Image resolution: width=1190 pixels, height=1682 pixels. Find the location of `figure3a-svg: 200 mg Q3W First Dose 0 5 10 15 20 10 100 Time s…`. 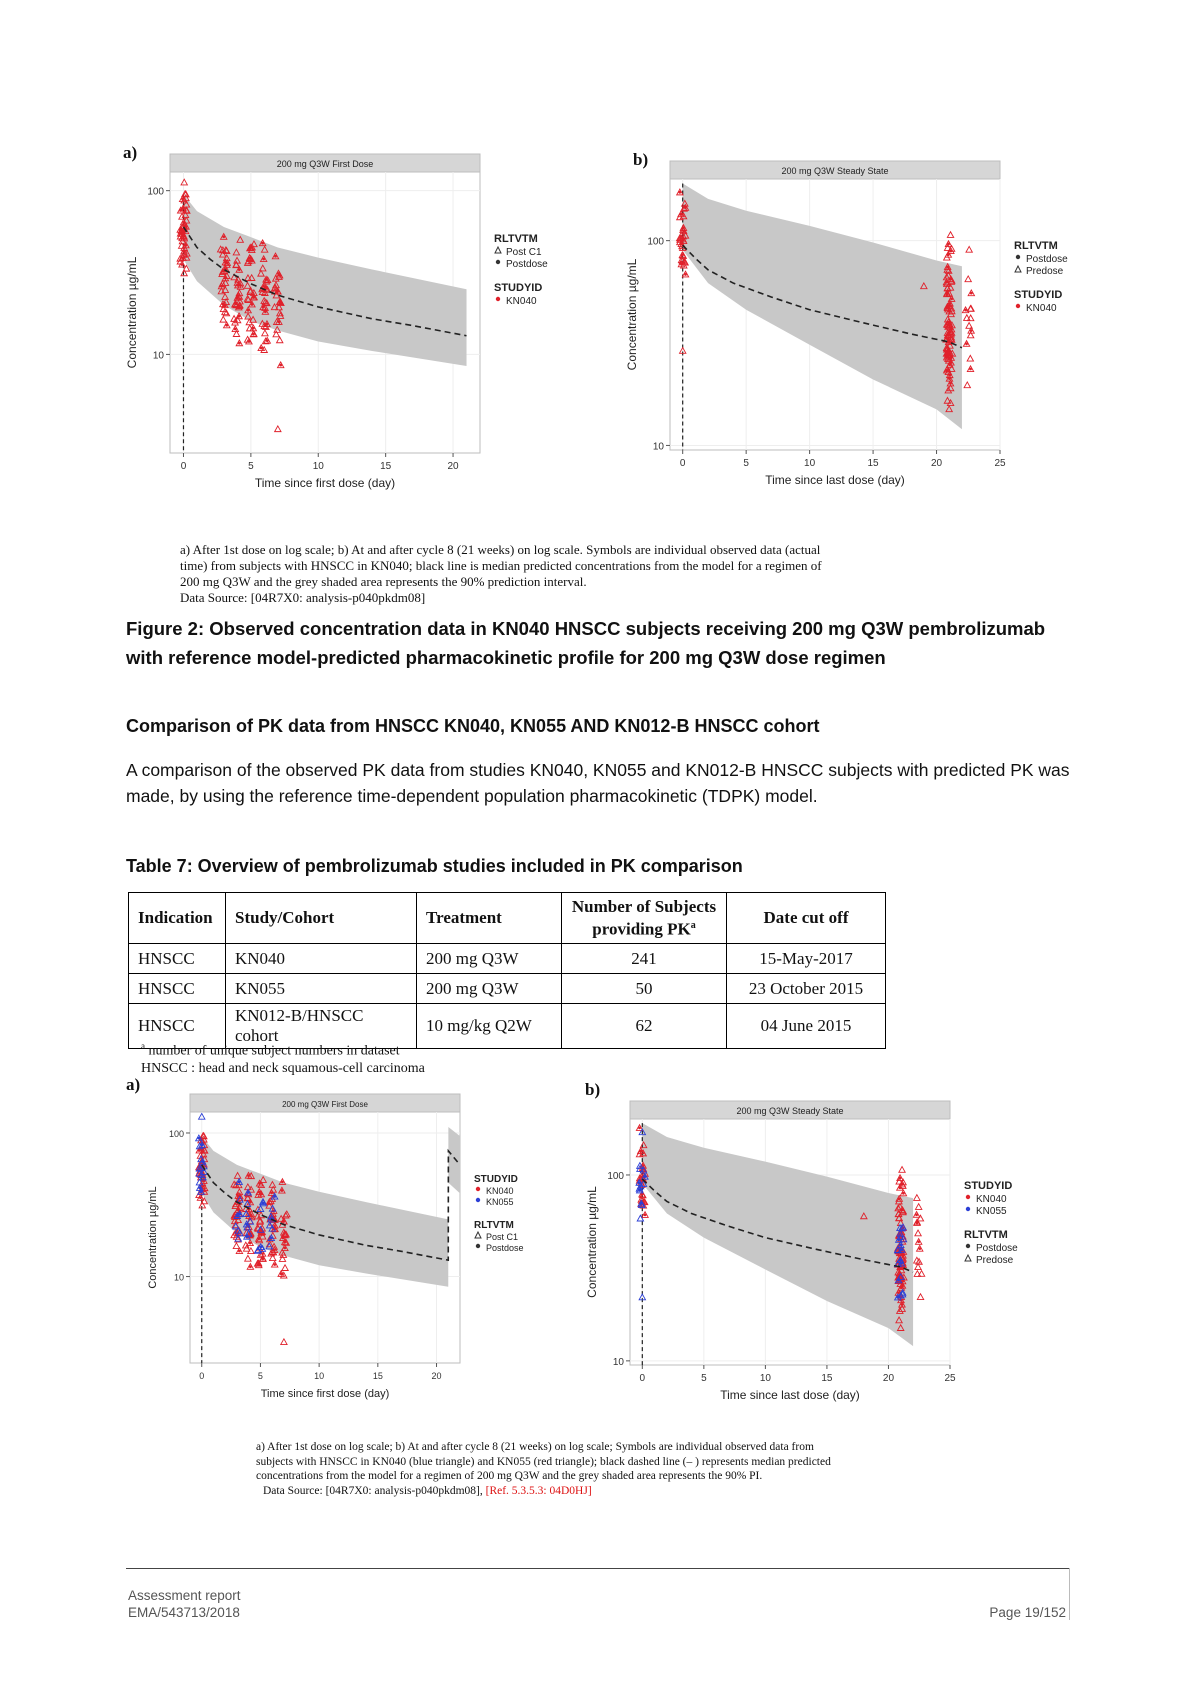

figure3a-svg: 200 mg Q3W First Dose 0 5 10 15 20 10 100 Time s… is located at coordinates (335, 1246).